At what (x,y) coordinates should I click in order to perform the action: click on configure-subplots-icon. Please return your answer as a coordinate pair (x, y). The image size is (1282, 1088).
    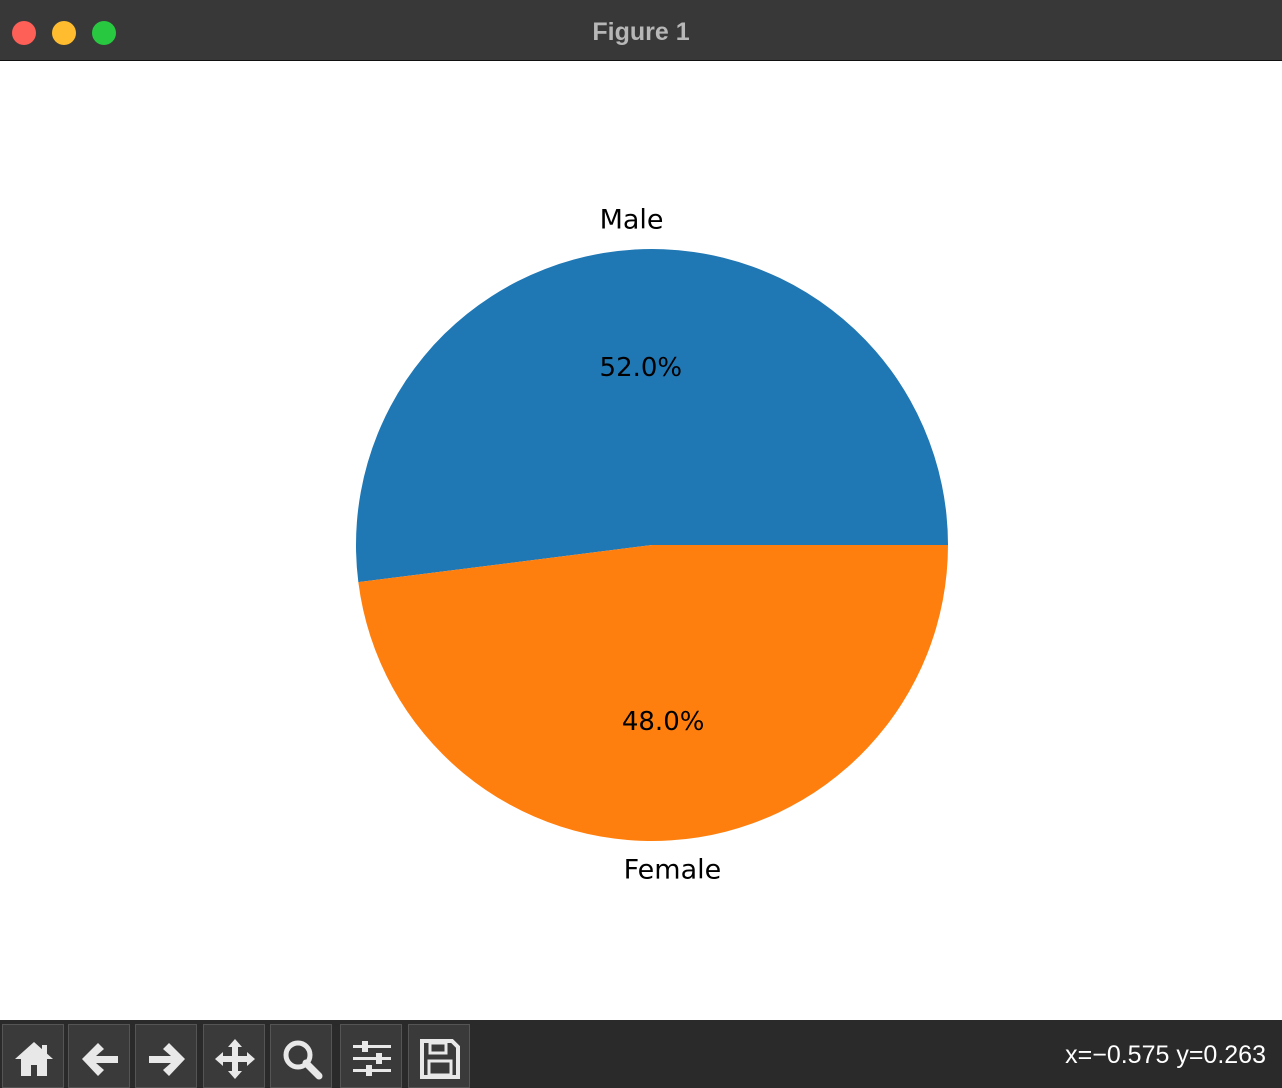
    Looking at the image, I should click on (372, 1058).